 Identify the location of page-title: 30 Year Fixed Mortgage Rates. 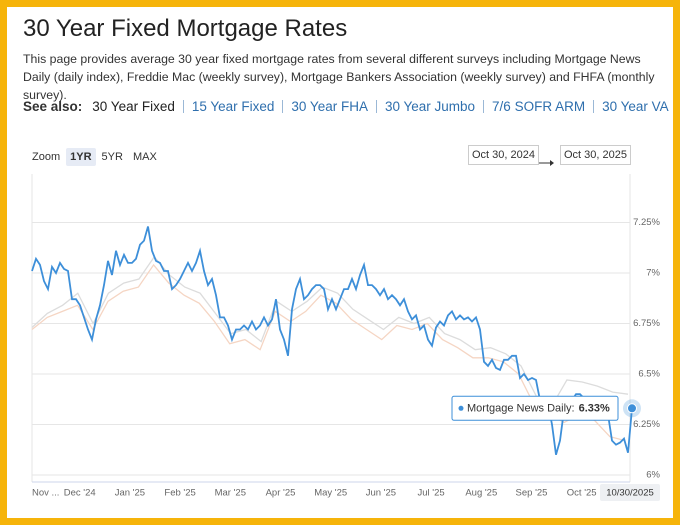
(185, 28).